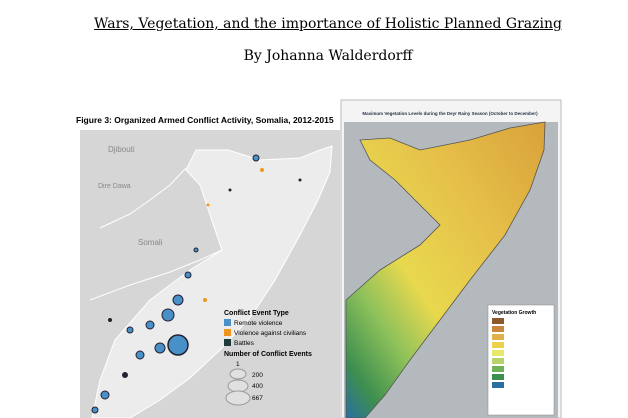 This screenshot has height=418, width=628. I want to click on place-label: Somali, so click(150, 242).